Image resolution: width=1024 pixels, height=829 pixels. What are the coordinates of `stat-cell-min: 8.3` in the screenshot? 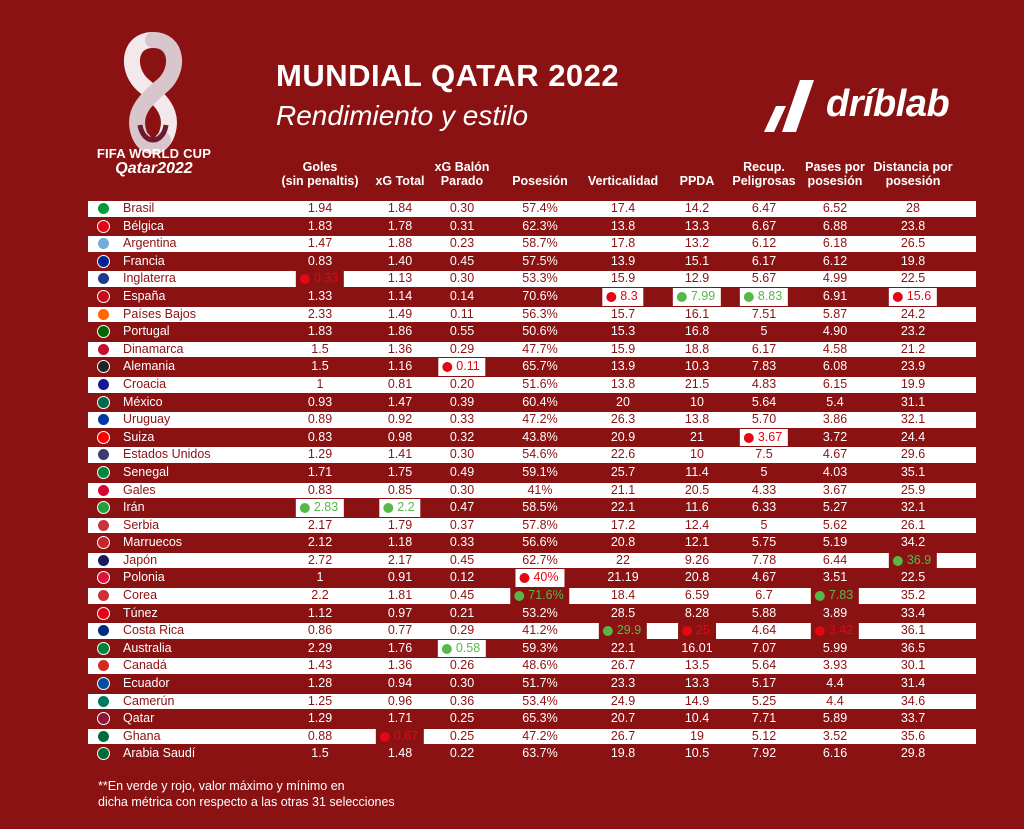 It's located at (623, 296).